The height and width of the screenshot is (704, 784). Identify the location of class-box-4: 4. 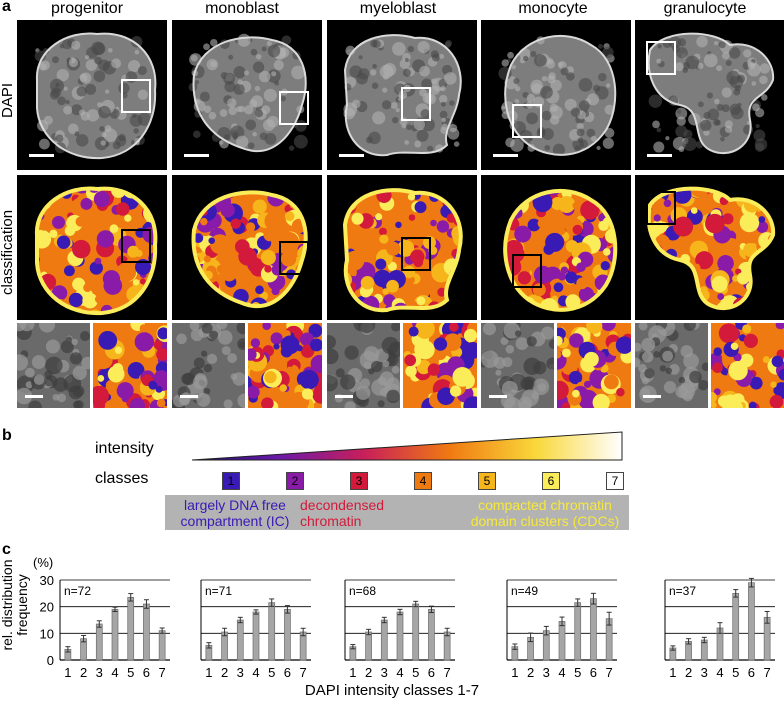
(423, 481).